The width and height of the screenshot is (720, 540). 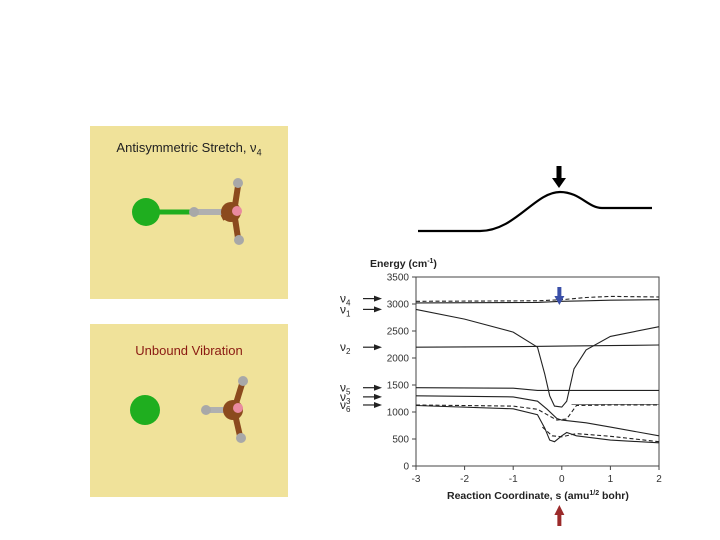 I want to click on mode-panel-unbound: Unbound Vibration, so click(x=189, y=410).